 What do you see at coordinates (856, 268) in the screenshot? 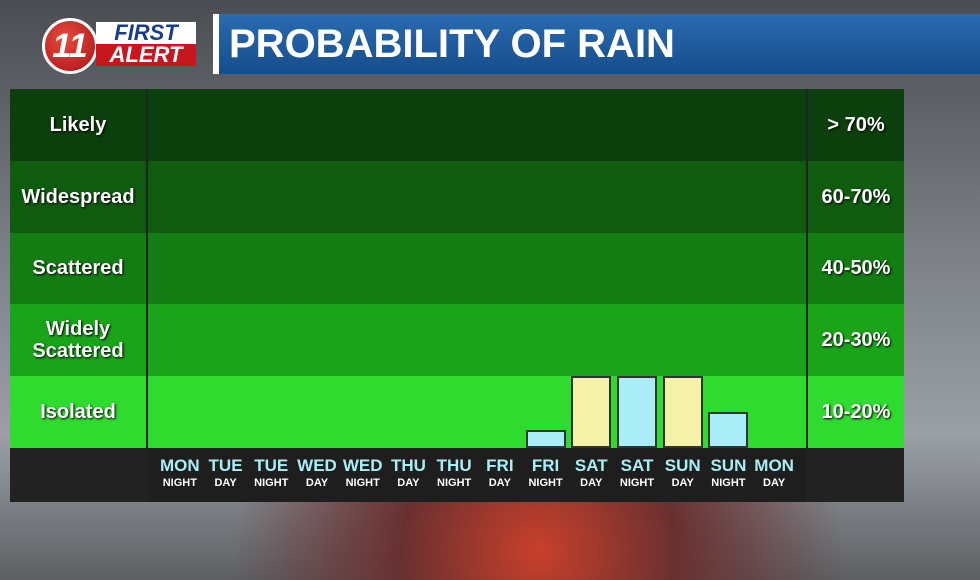
I see `band-range: 40-50%` at bounding box center [856, 268].